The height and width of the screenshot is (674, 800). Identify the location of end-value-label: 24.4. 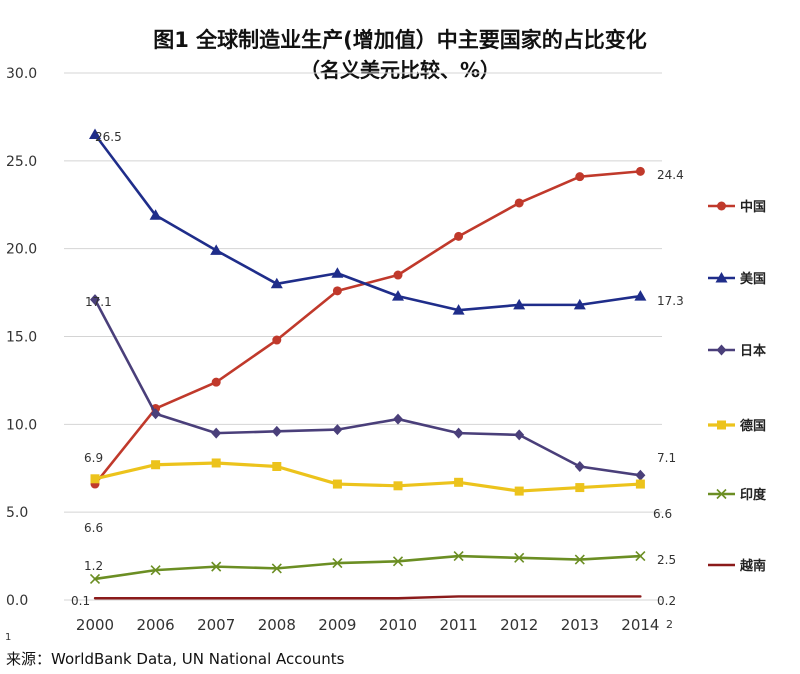
(670, 175).